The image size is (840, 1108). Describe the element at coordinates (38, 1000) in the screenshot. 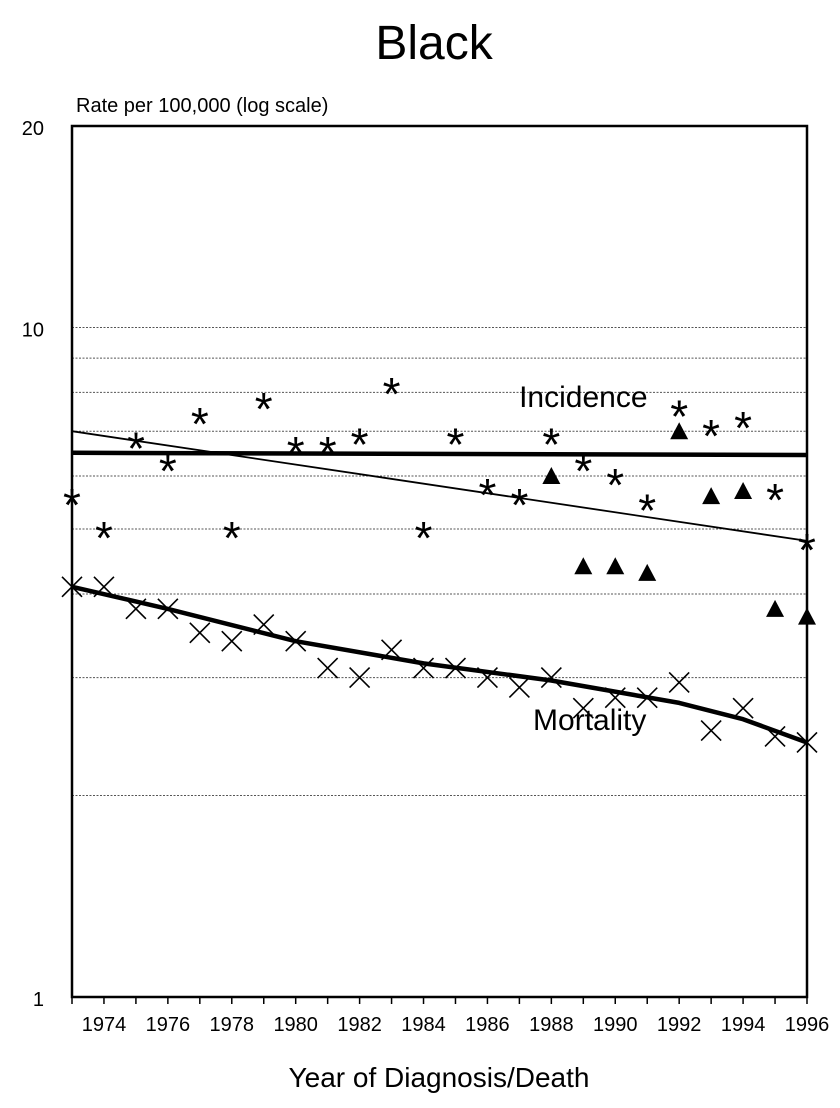

I see `y-tick-label: 1` at that location.